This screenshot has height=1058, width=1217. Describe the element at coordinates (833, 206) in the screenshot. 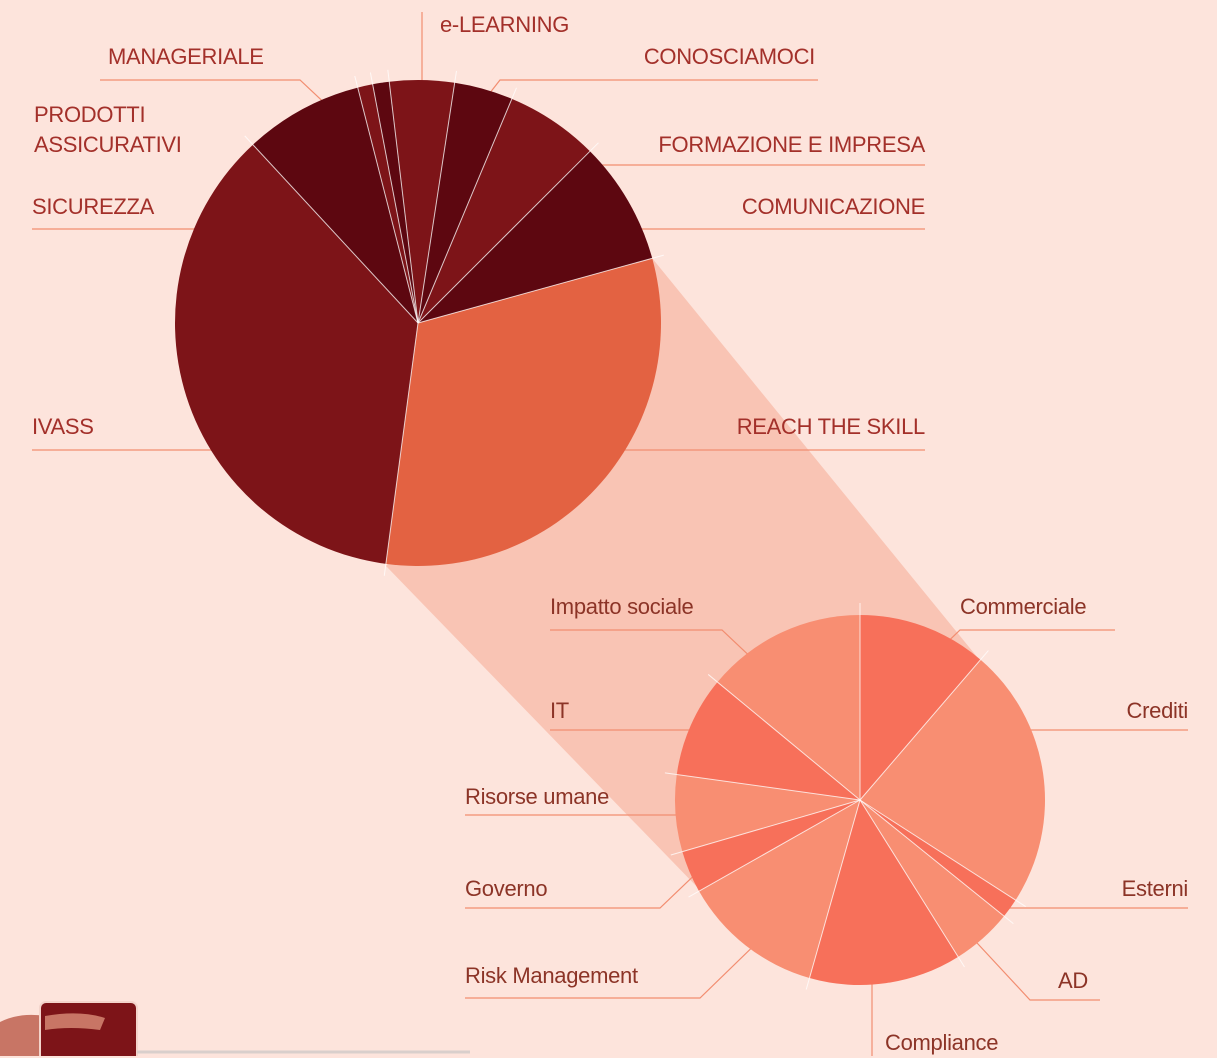

I see `slice-label: COMUNICAZIONE` at that location.